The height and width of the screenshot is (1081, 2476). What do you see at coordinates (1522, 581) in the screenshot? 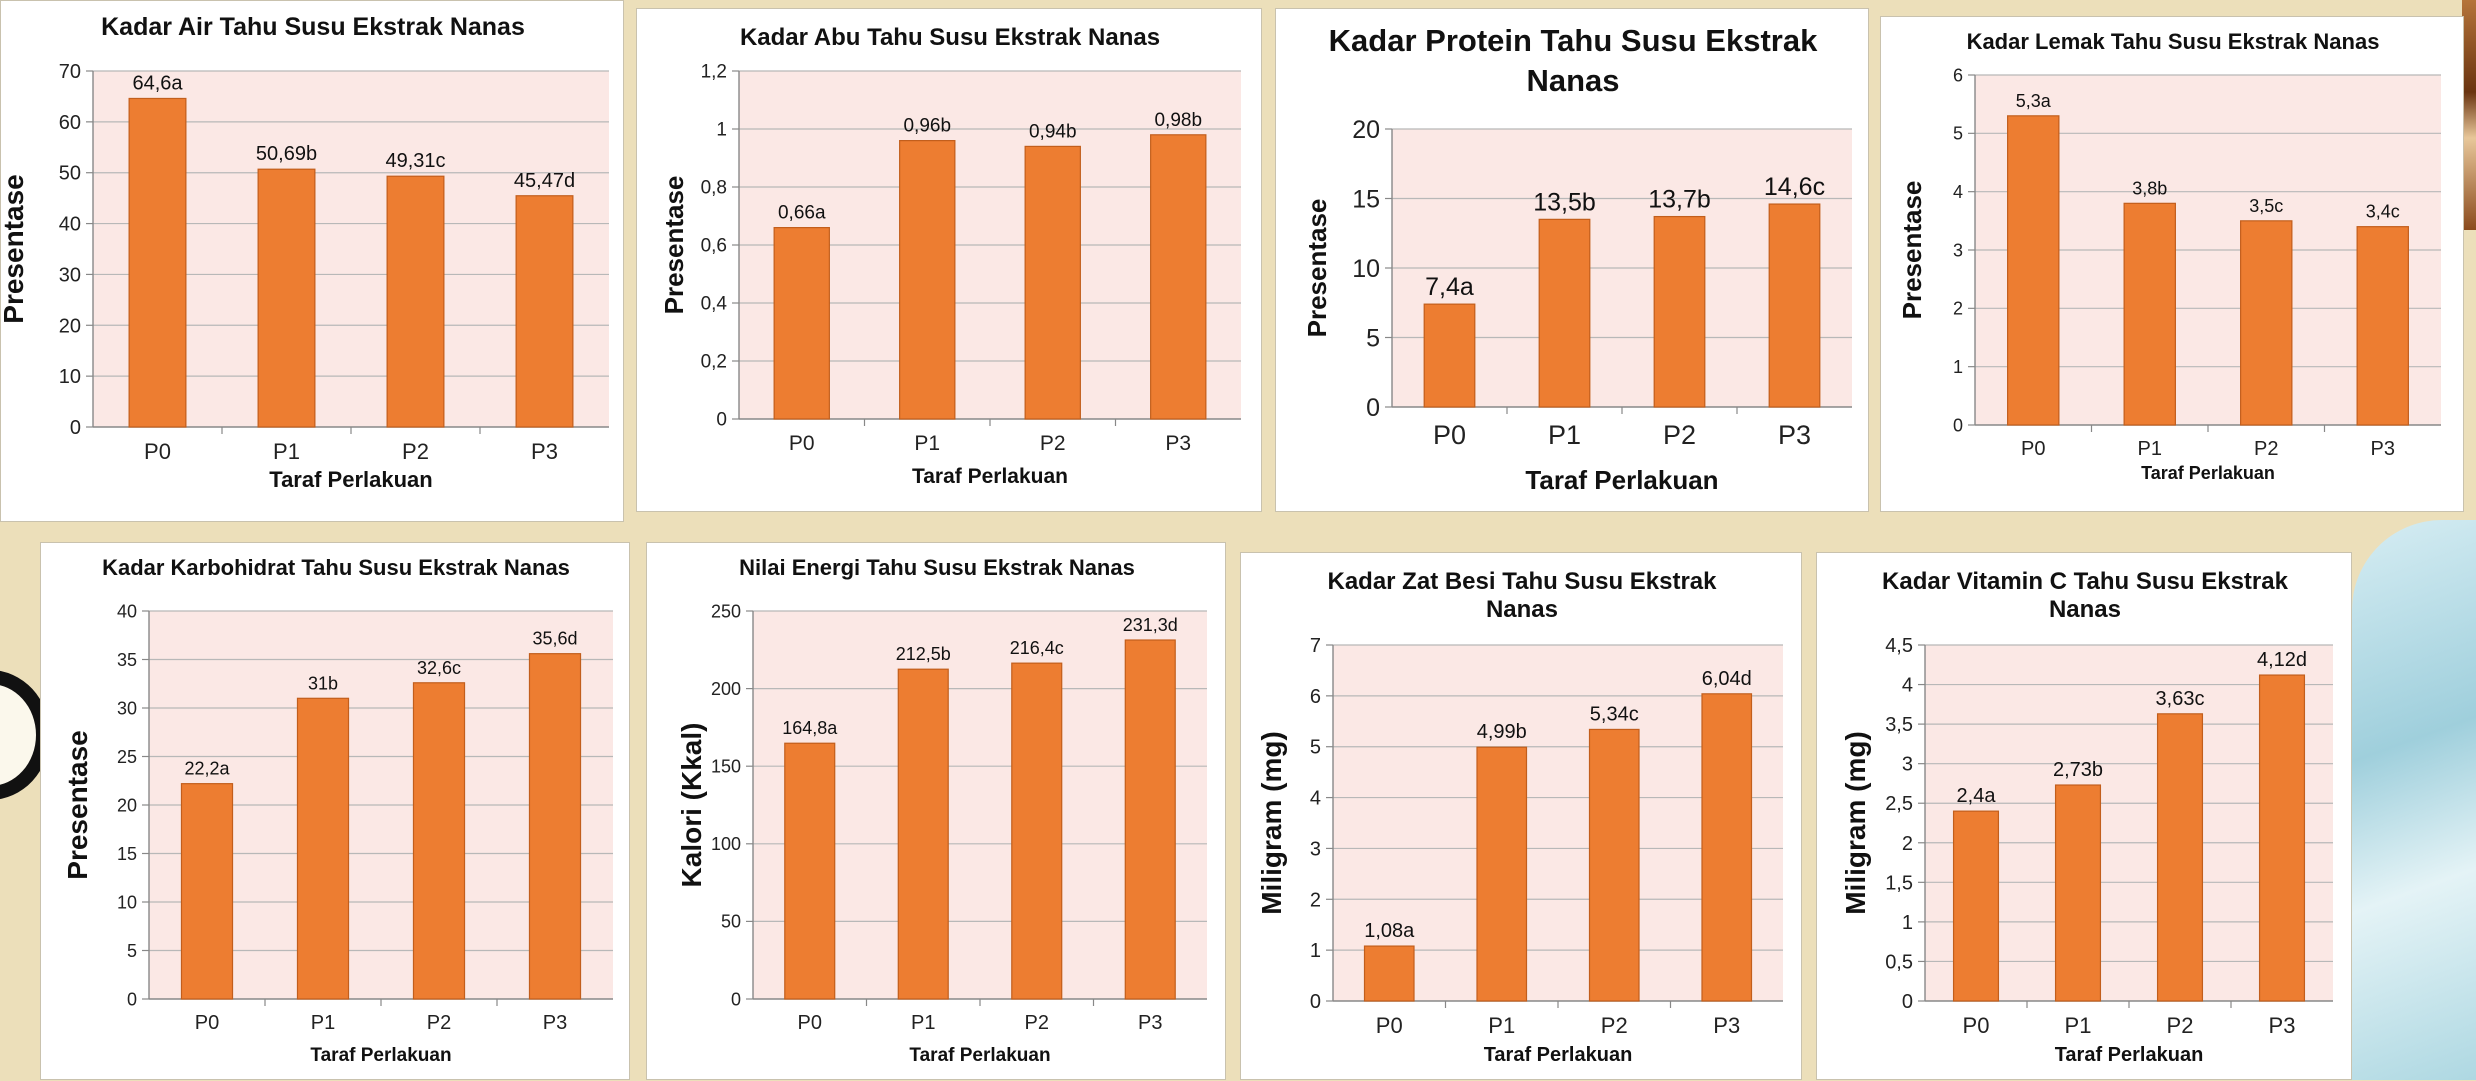
I see `chart-title: Kadar Zat Besi Tahu Susu Ekstrak` at bounding box center [1522, 581].